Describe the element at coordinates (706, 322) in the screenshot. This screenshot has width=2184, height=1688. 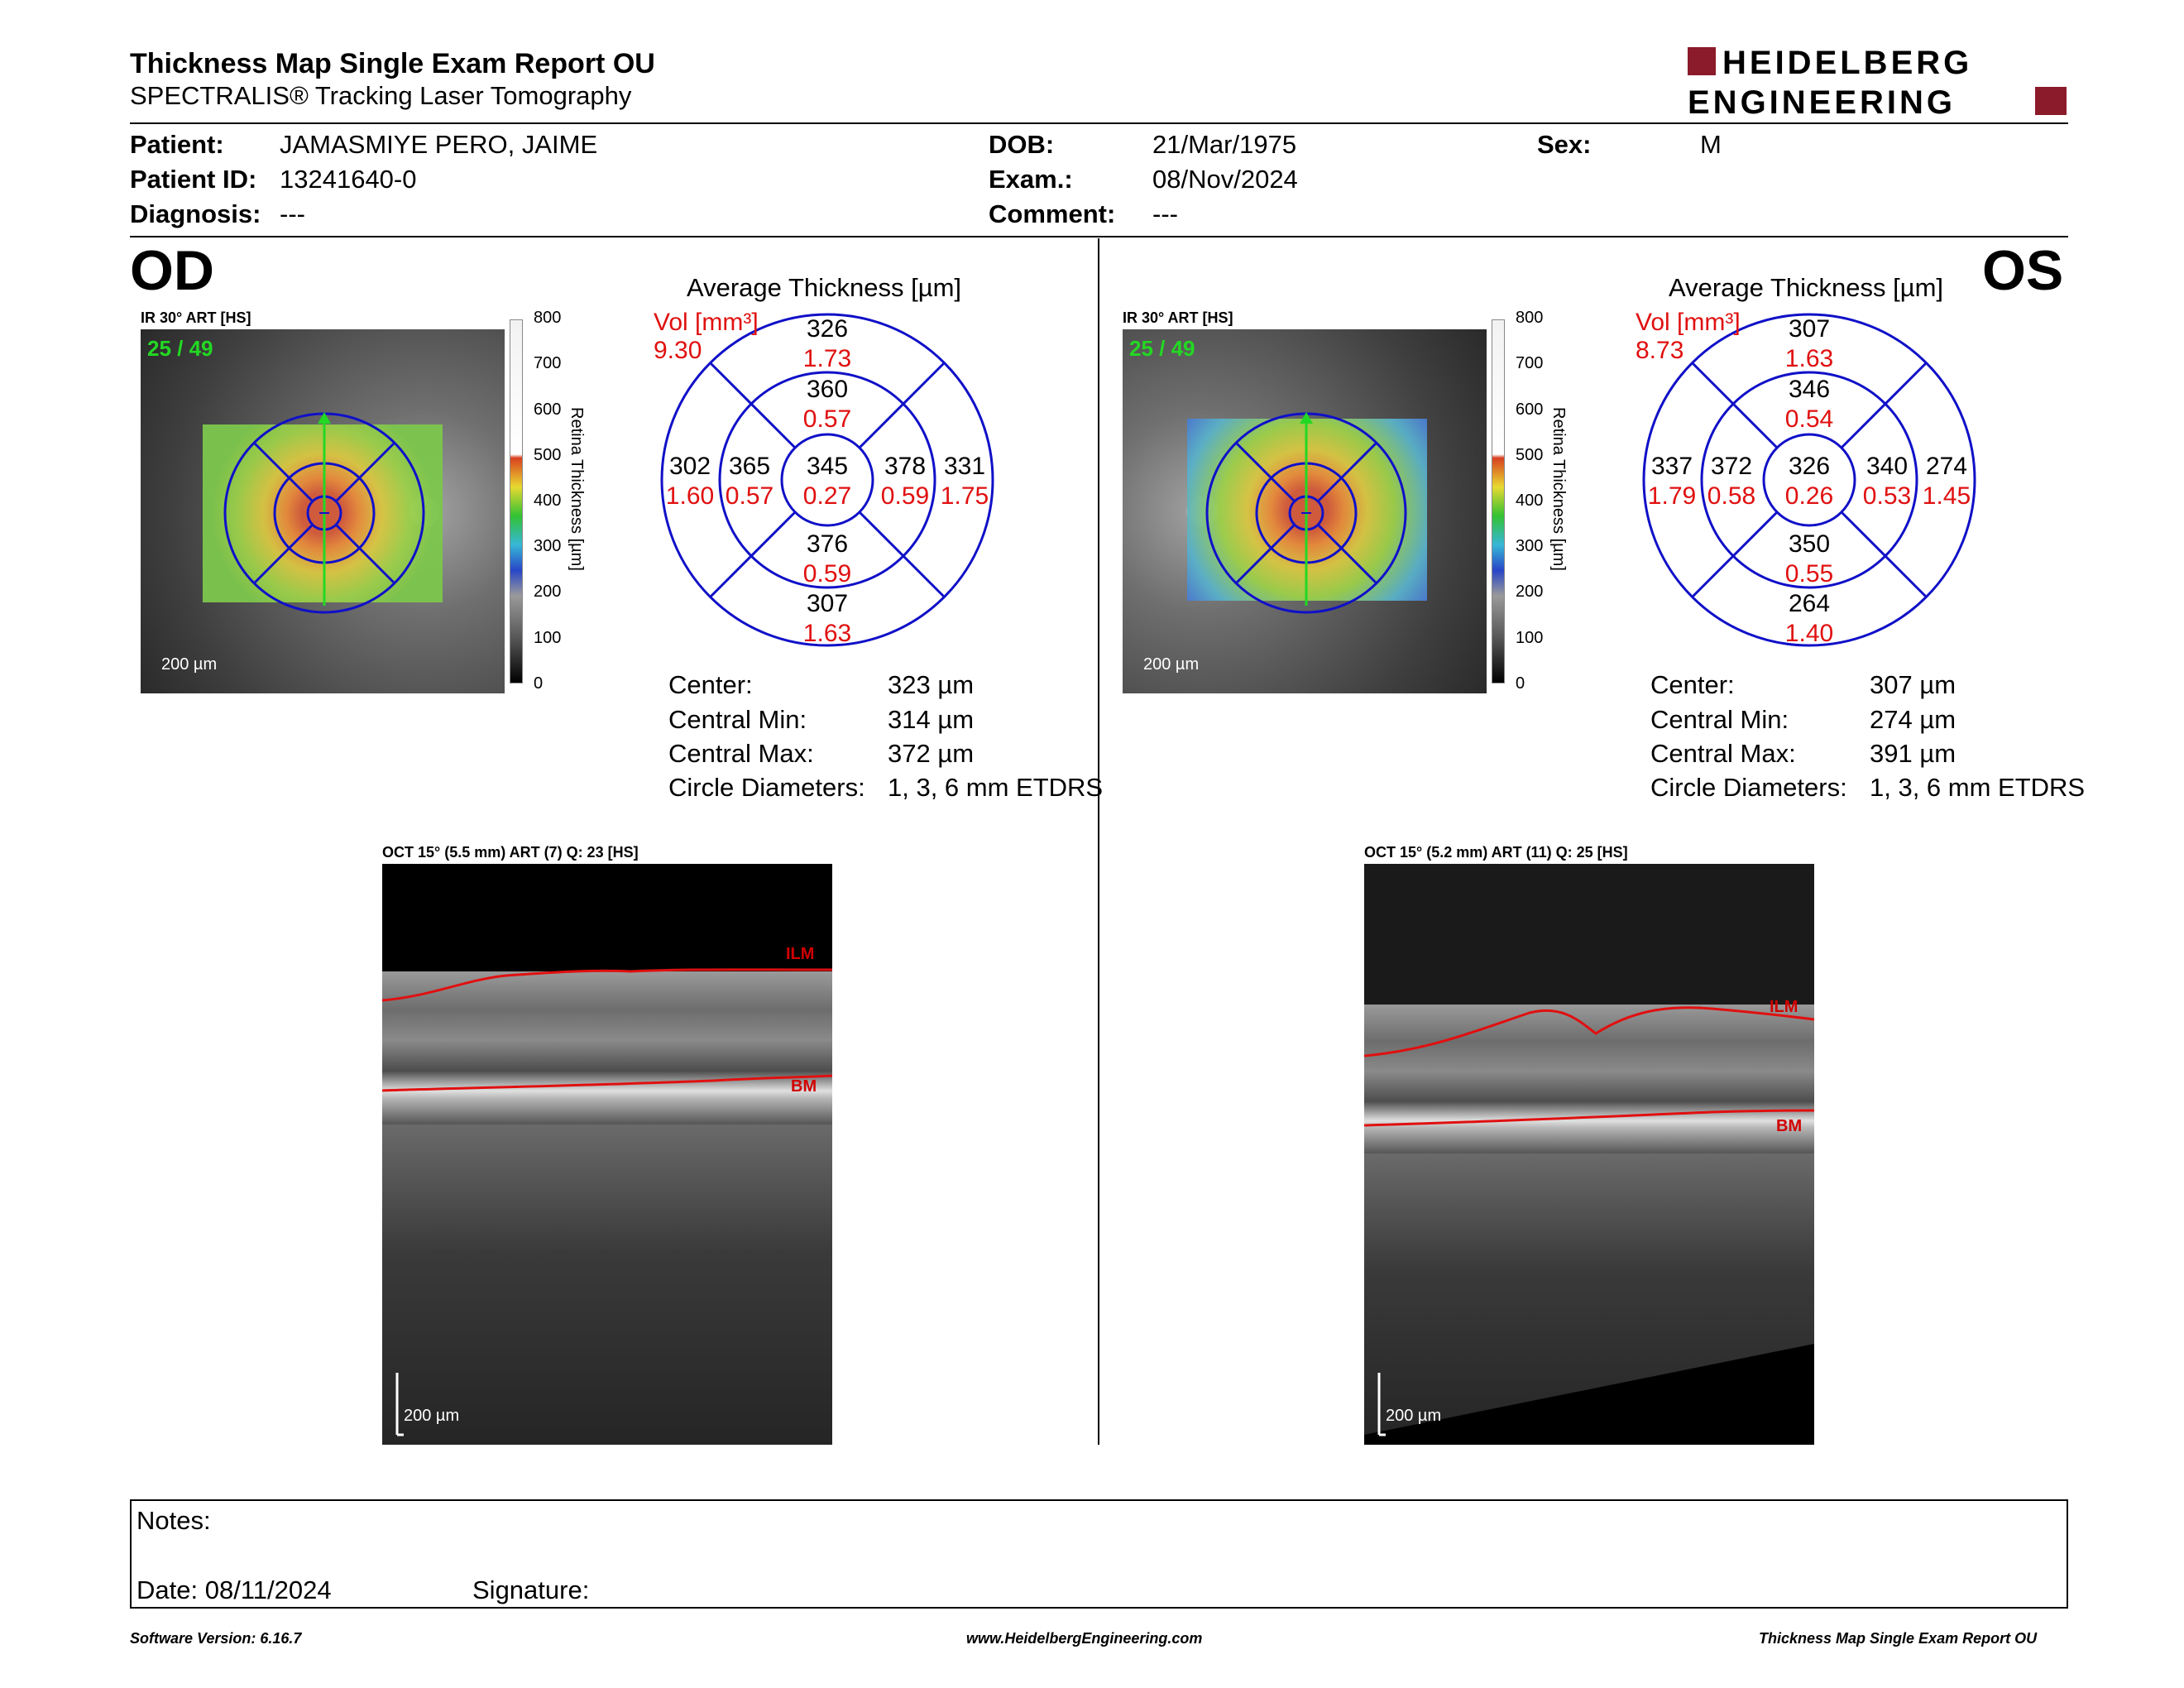
I see `od-vol-label: Vol [mm³]` at that location.